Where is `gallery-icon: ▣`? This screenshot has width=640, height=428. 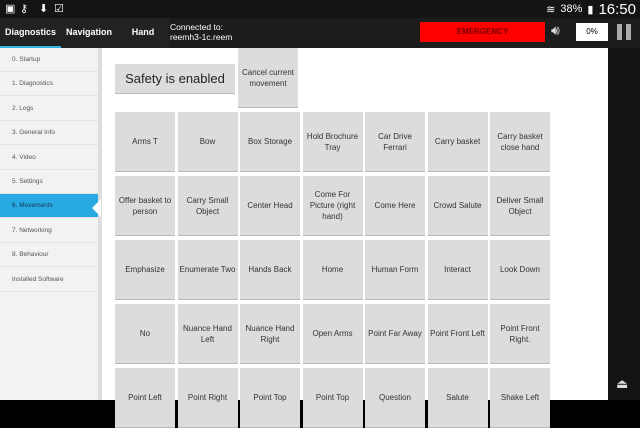
gallery-icon: ▣ is located at coordinates (10, 9).